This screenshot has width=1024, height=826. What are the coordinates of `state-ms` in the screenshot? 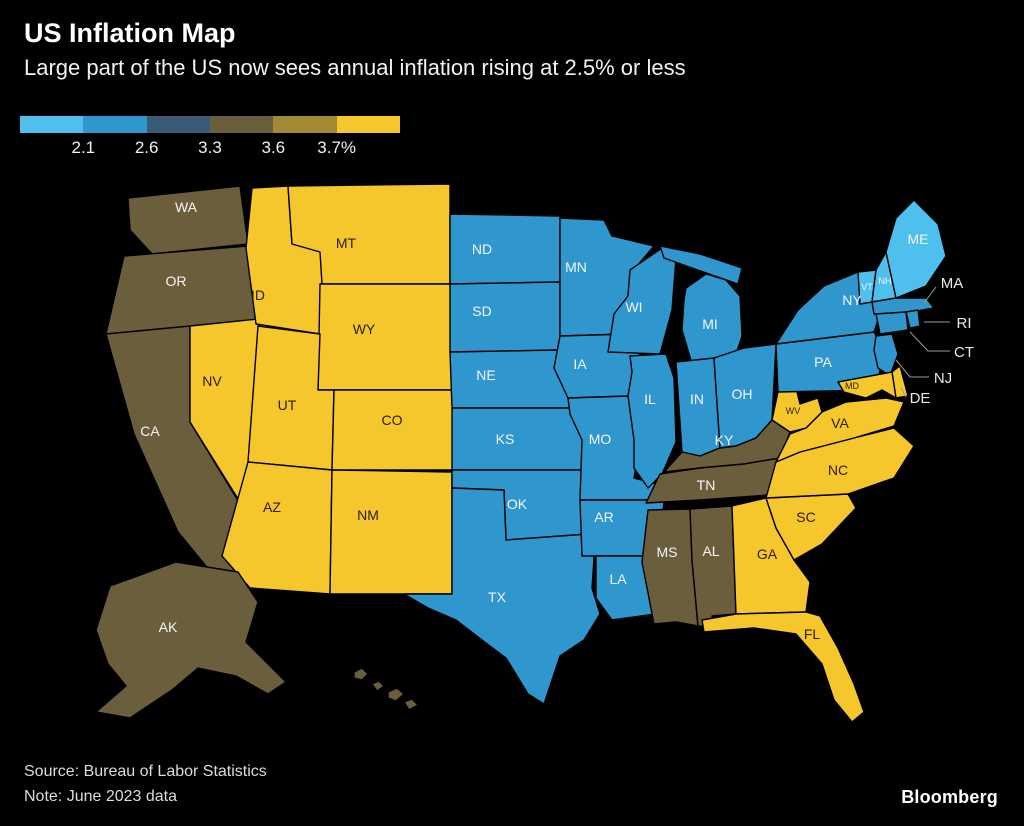 It's located at (670, 567).